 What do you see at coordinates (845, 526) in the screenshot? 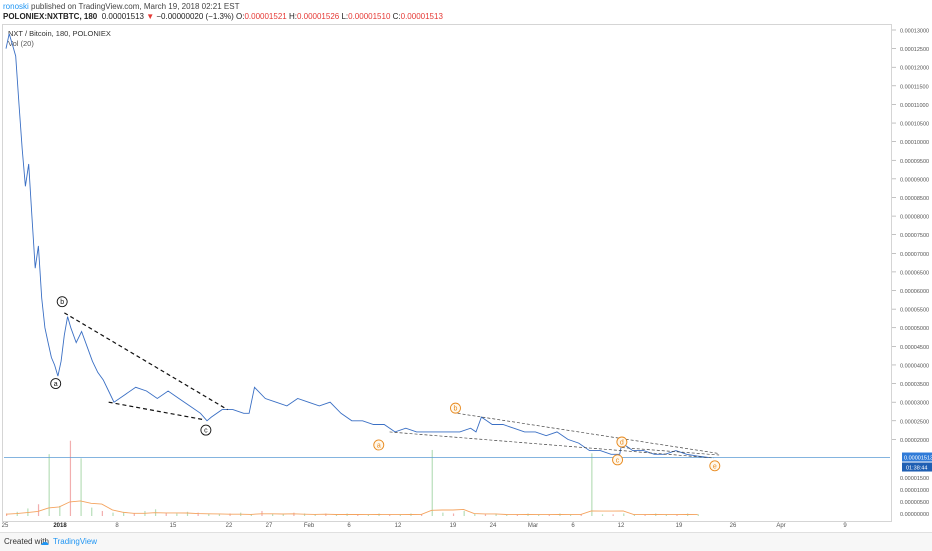
I see `x-tick-label: 9` at bounding box center [845, 526].